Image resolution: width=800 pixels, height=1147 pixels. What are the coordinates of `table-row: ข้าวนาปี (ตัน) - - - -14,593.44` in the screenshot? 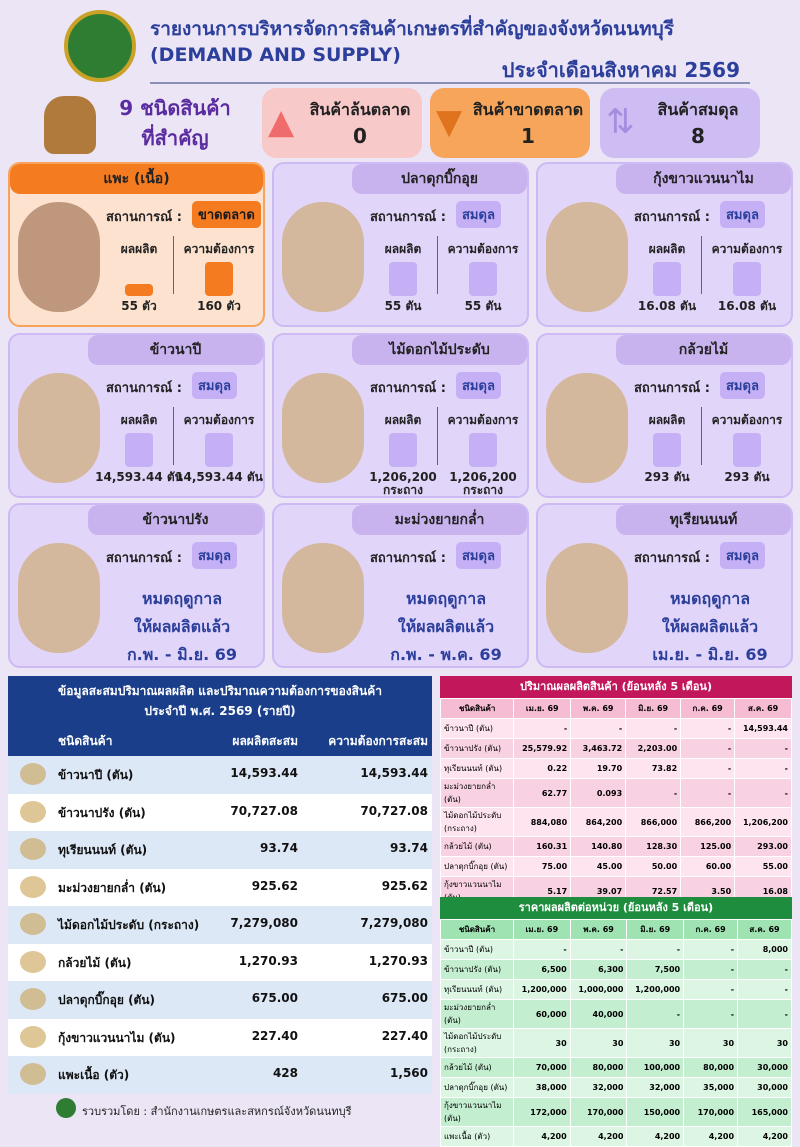 It's located at (615, 728).